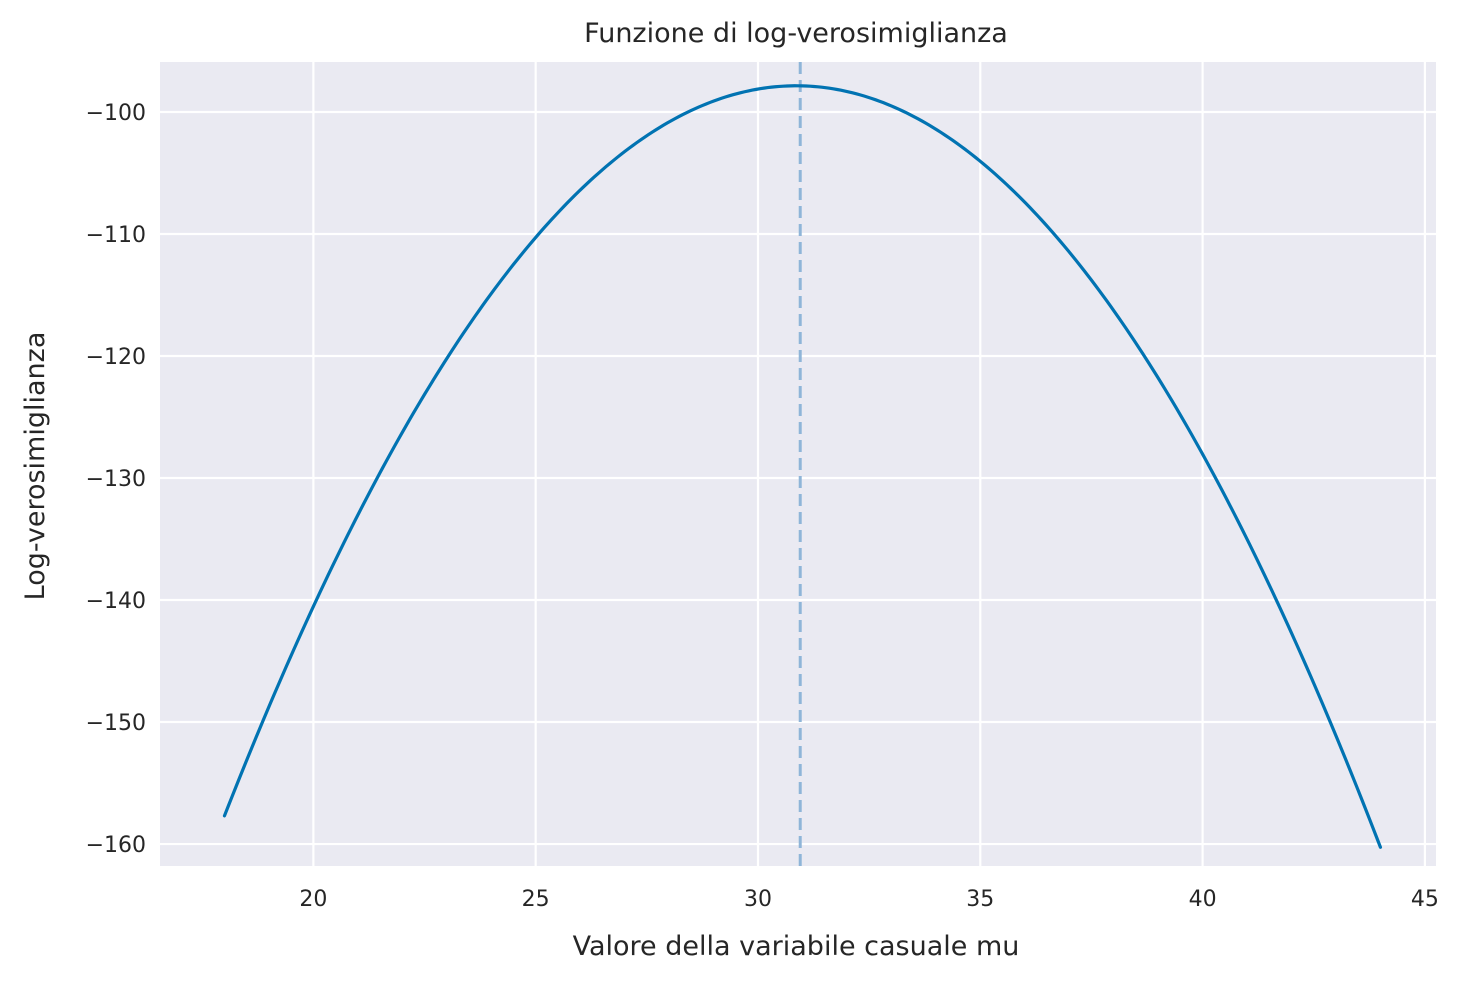 The height and width of the screenshot is (983, 1463). What do you see at coordinates (536, 899) in the screenshot?
I see `x-tick-label: 25` at bounding box center [536, 899].